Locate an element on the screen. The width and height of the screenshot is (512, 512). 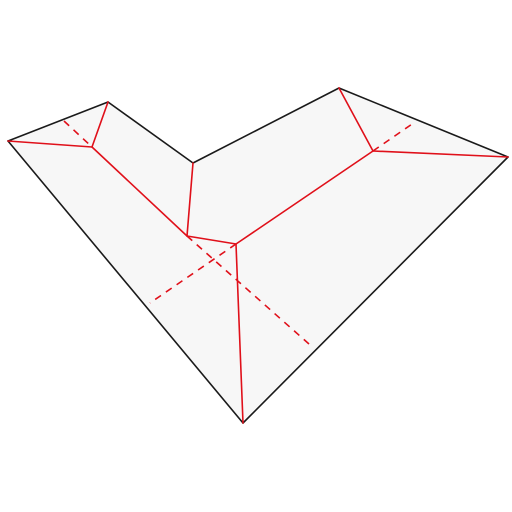
eave-edge-left-top is located at coordinates (58, 121).